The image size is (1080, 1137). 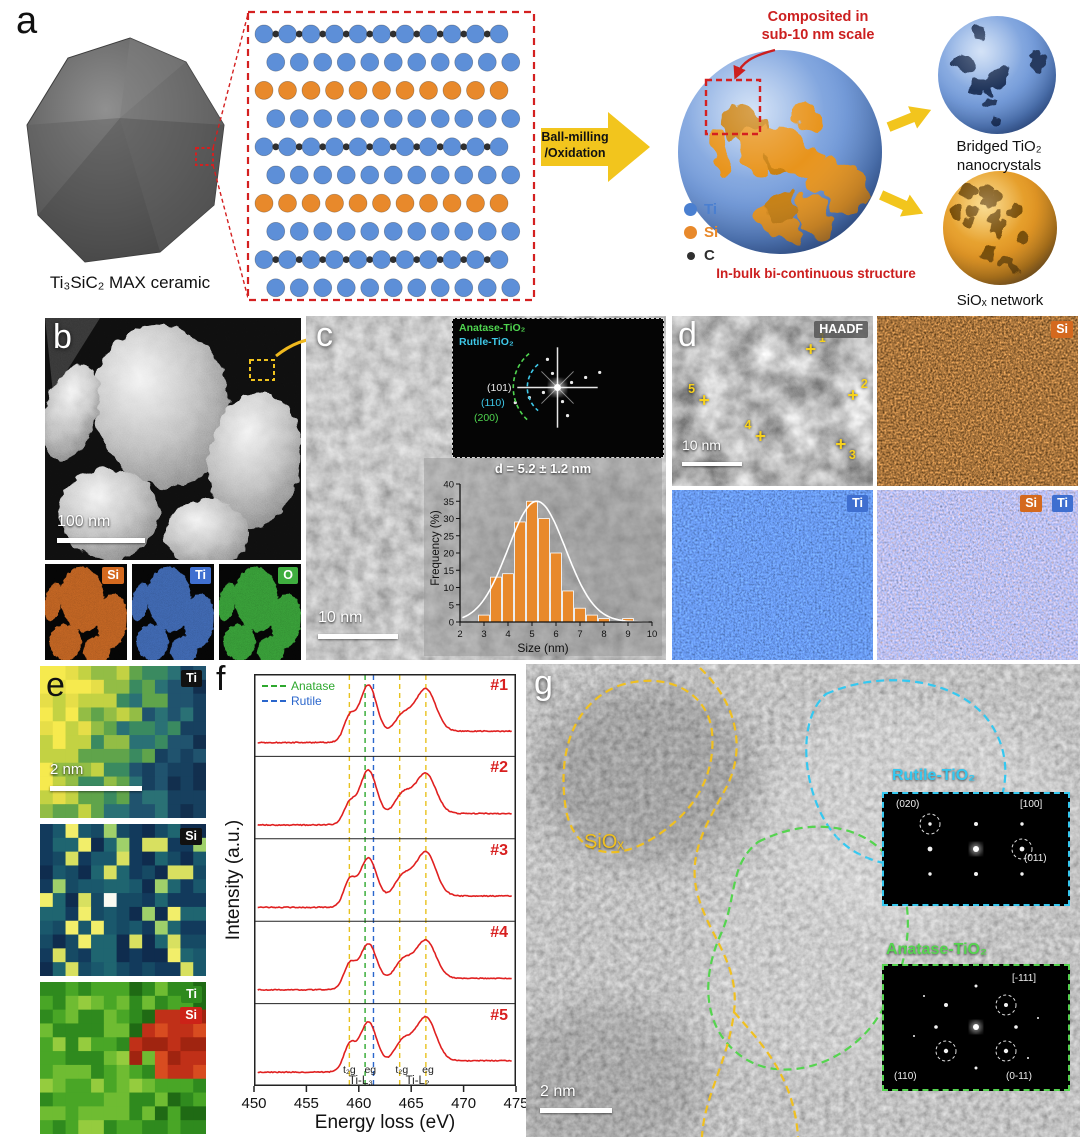 I want to click on svg-text: 465, so click(x=411, y=1103).